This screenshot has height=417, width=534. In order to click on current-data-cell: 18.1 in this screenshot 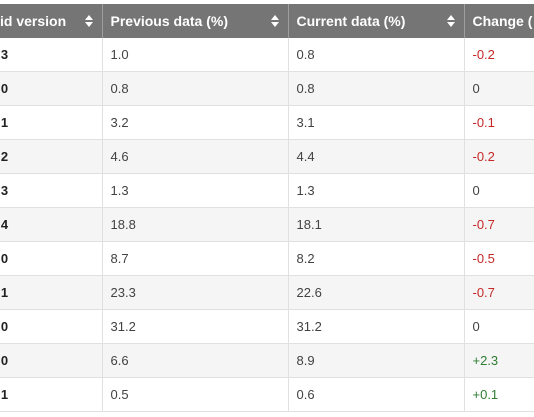, I will do `click(376, 224)`.